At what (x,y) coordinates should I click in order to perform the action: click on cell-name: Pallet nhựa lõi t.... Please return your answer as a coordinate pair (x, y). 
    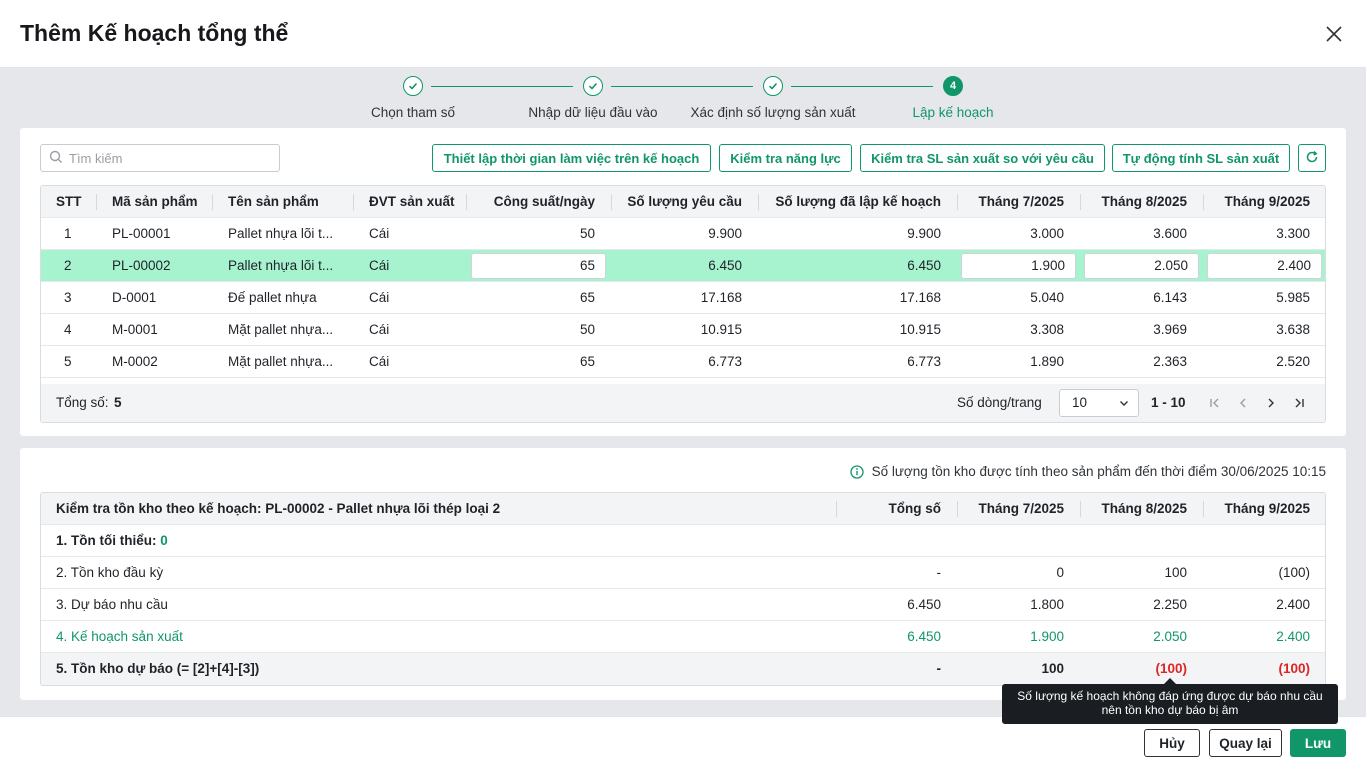
    Looking at the image, I should click on (281, 265).